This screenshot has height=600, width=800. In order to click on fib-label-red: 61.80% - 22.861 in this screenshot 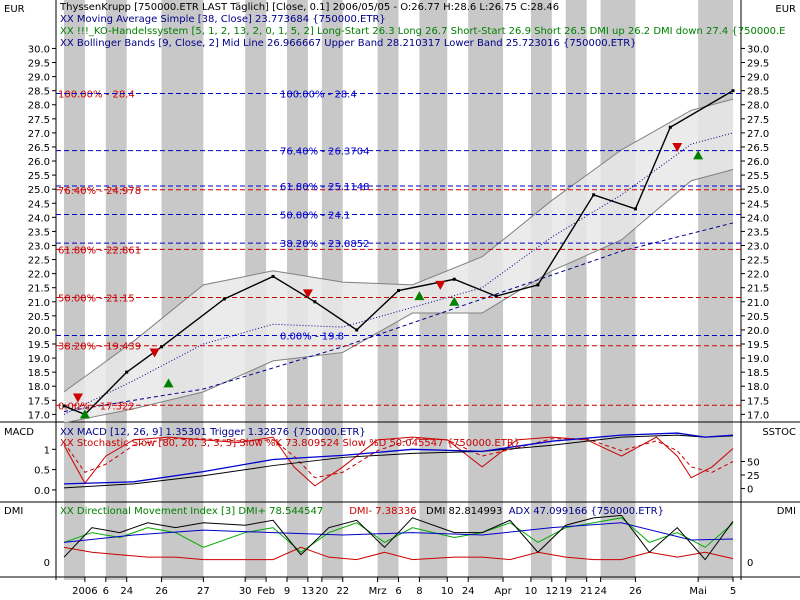, I will do `click(99, 250)`.